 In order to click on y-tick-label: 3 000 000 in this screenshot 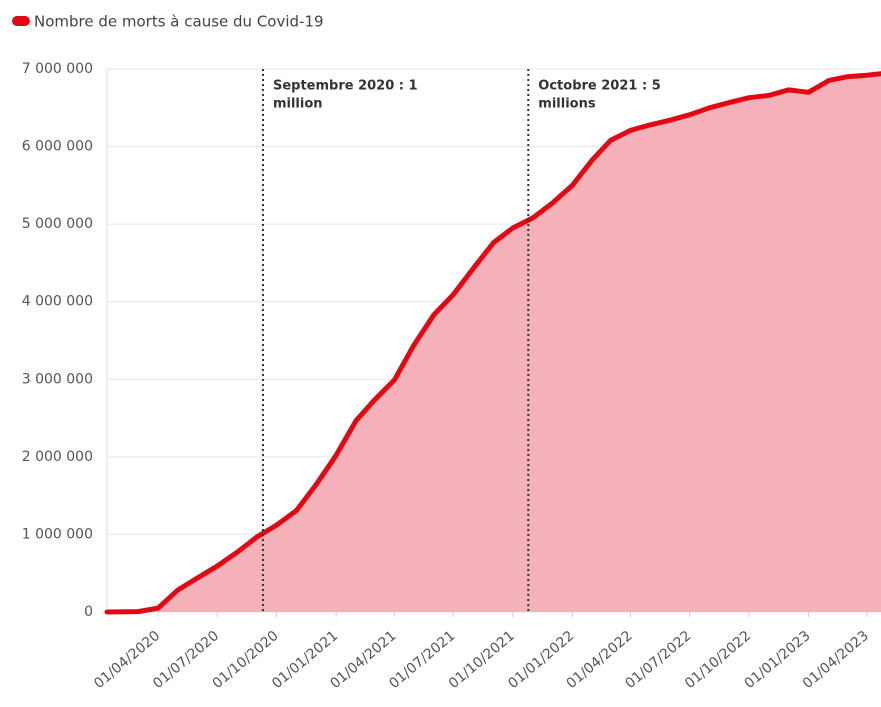, I will do `click(57, 379)`.